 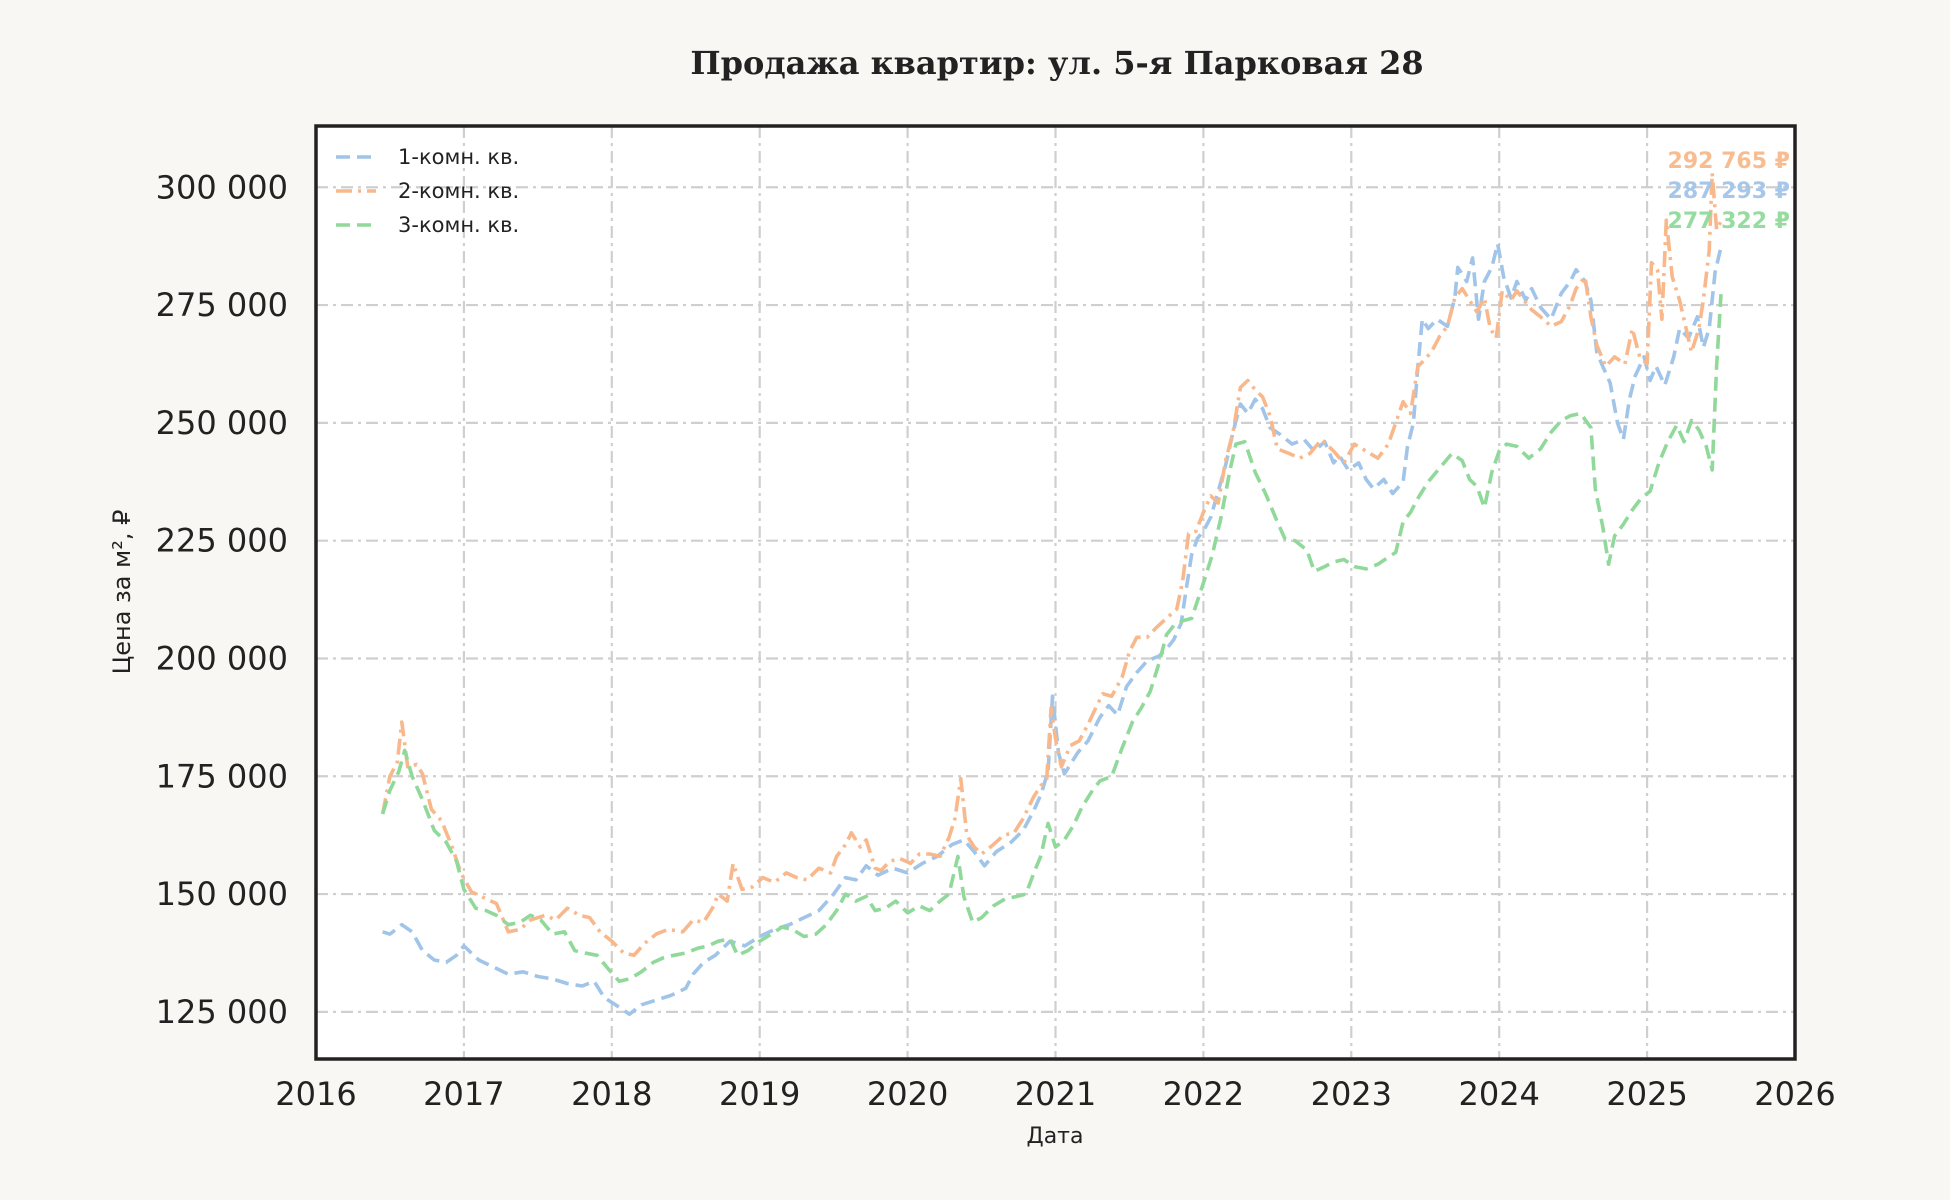 What do you see at coordinates (1351, 1094) in the screenshot?
I see `x-tick-label: 2023` at bounding box center [1351, 1094].